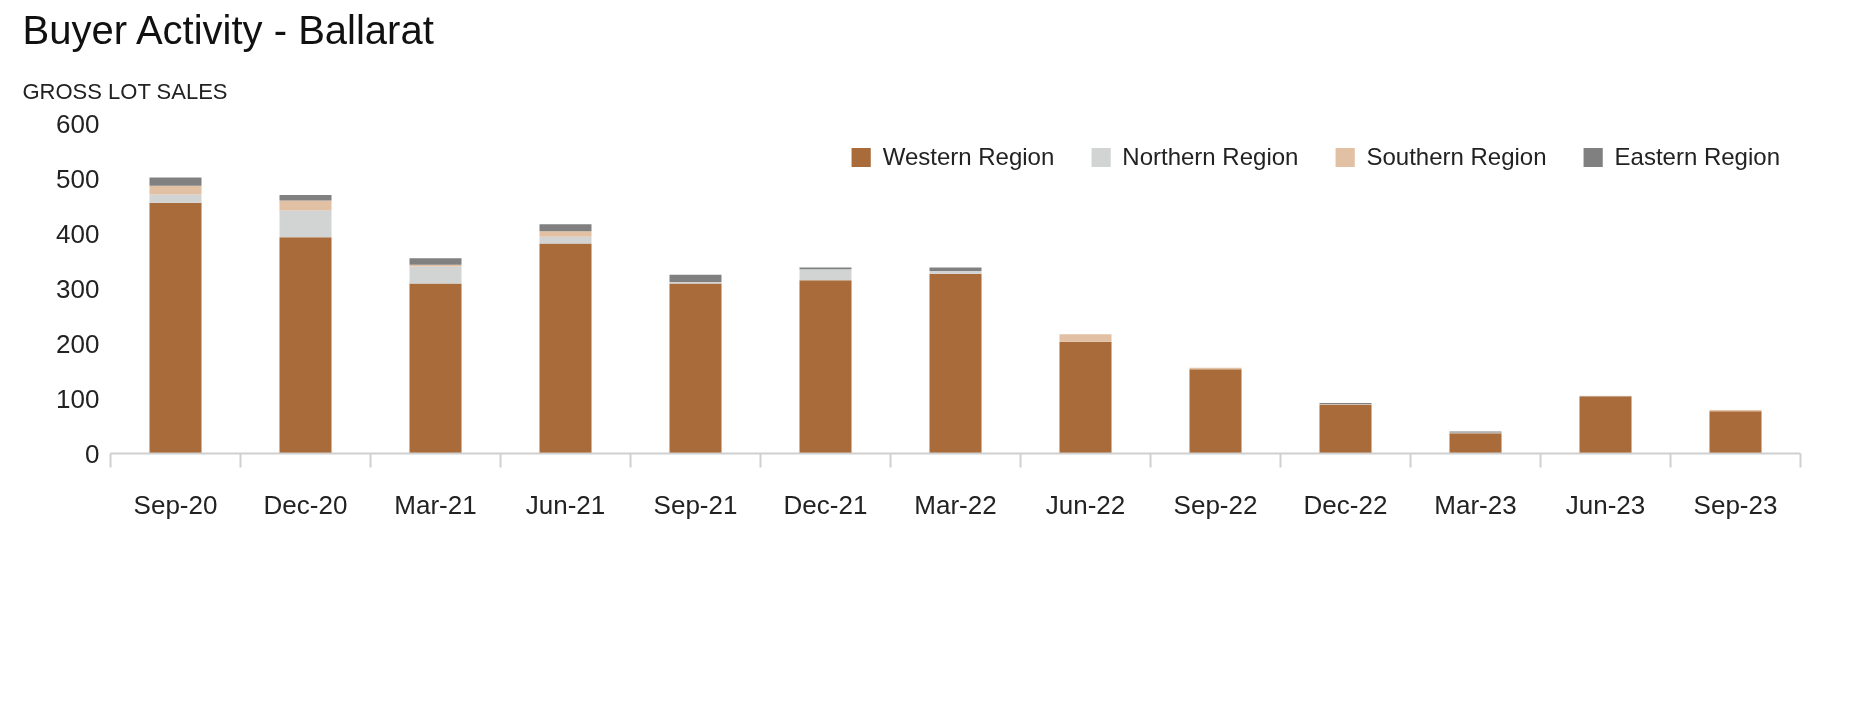 This screenshot has height=713, width=1859. I want to click on x-tick-label: Mar-21, so click(435, 504).